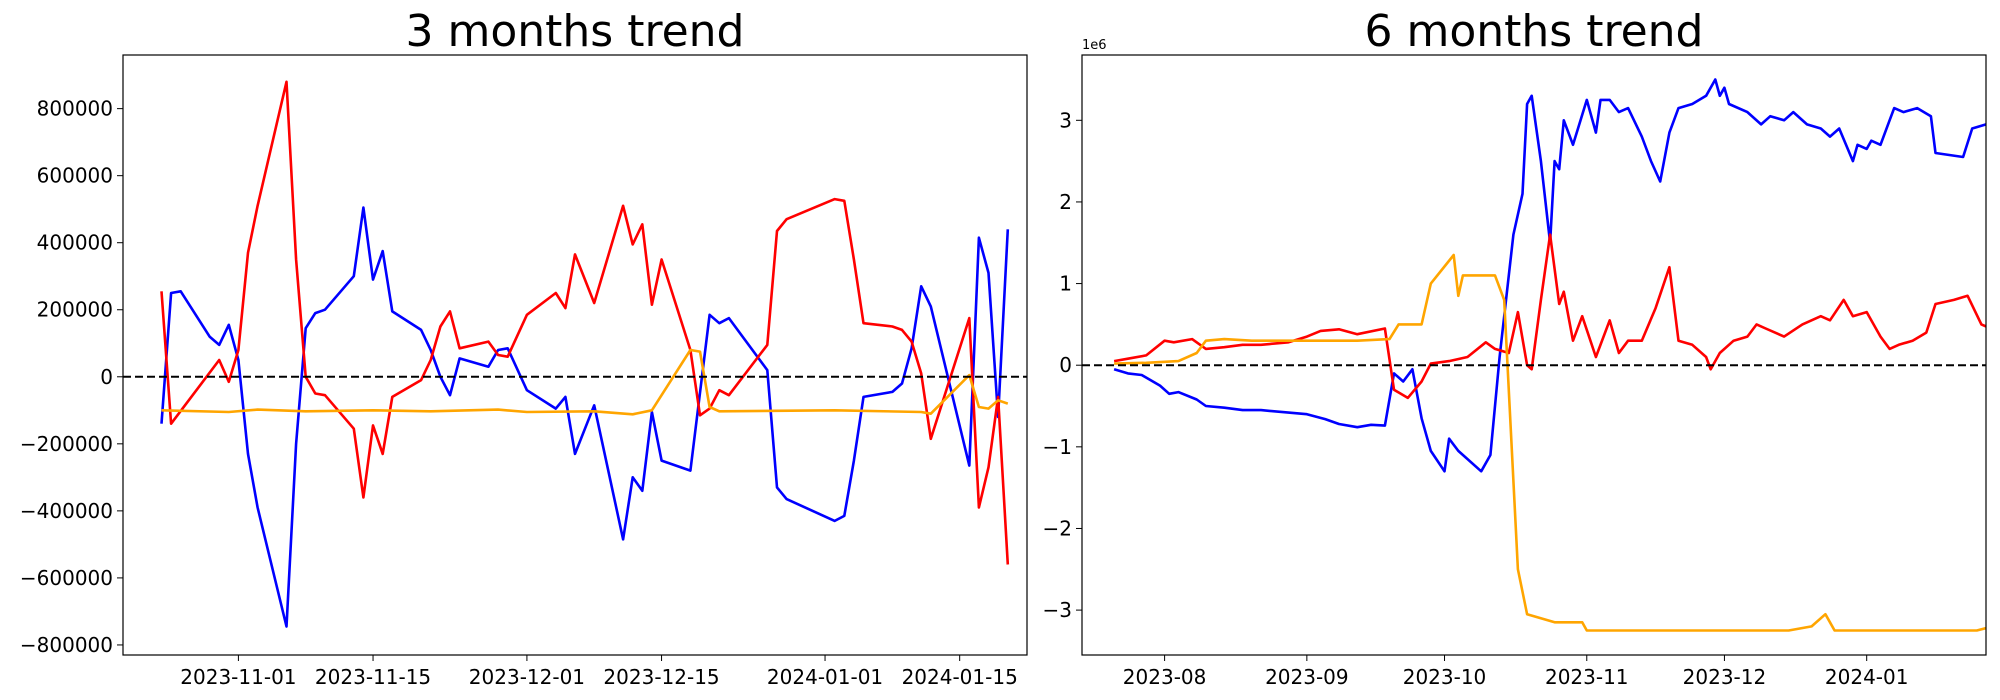 The image size is (2000, 700). What do you see at coordinates (75, 310) in the screenshot?
I see `y-tick-label: 200000` at bounding box center [75, 310].